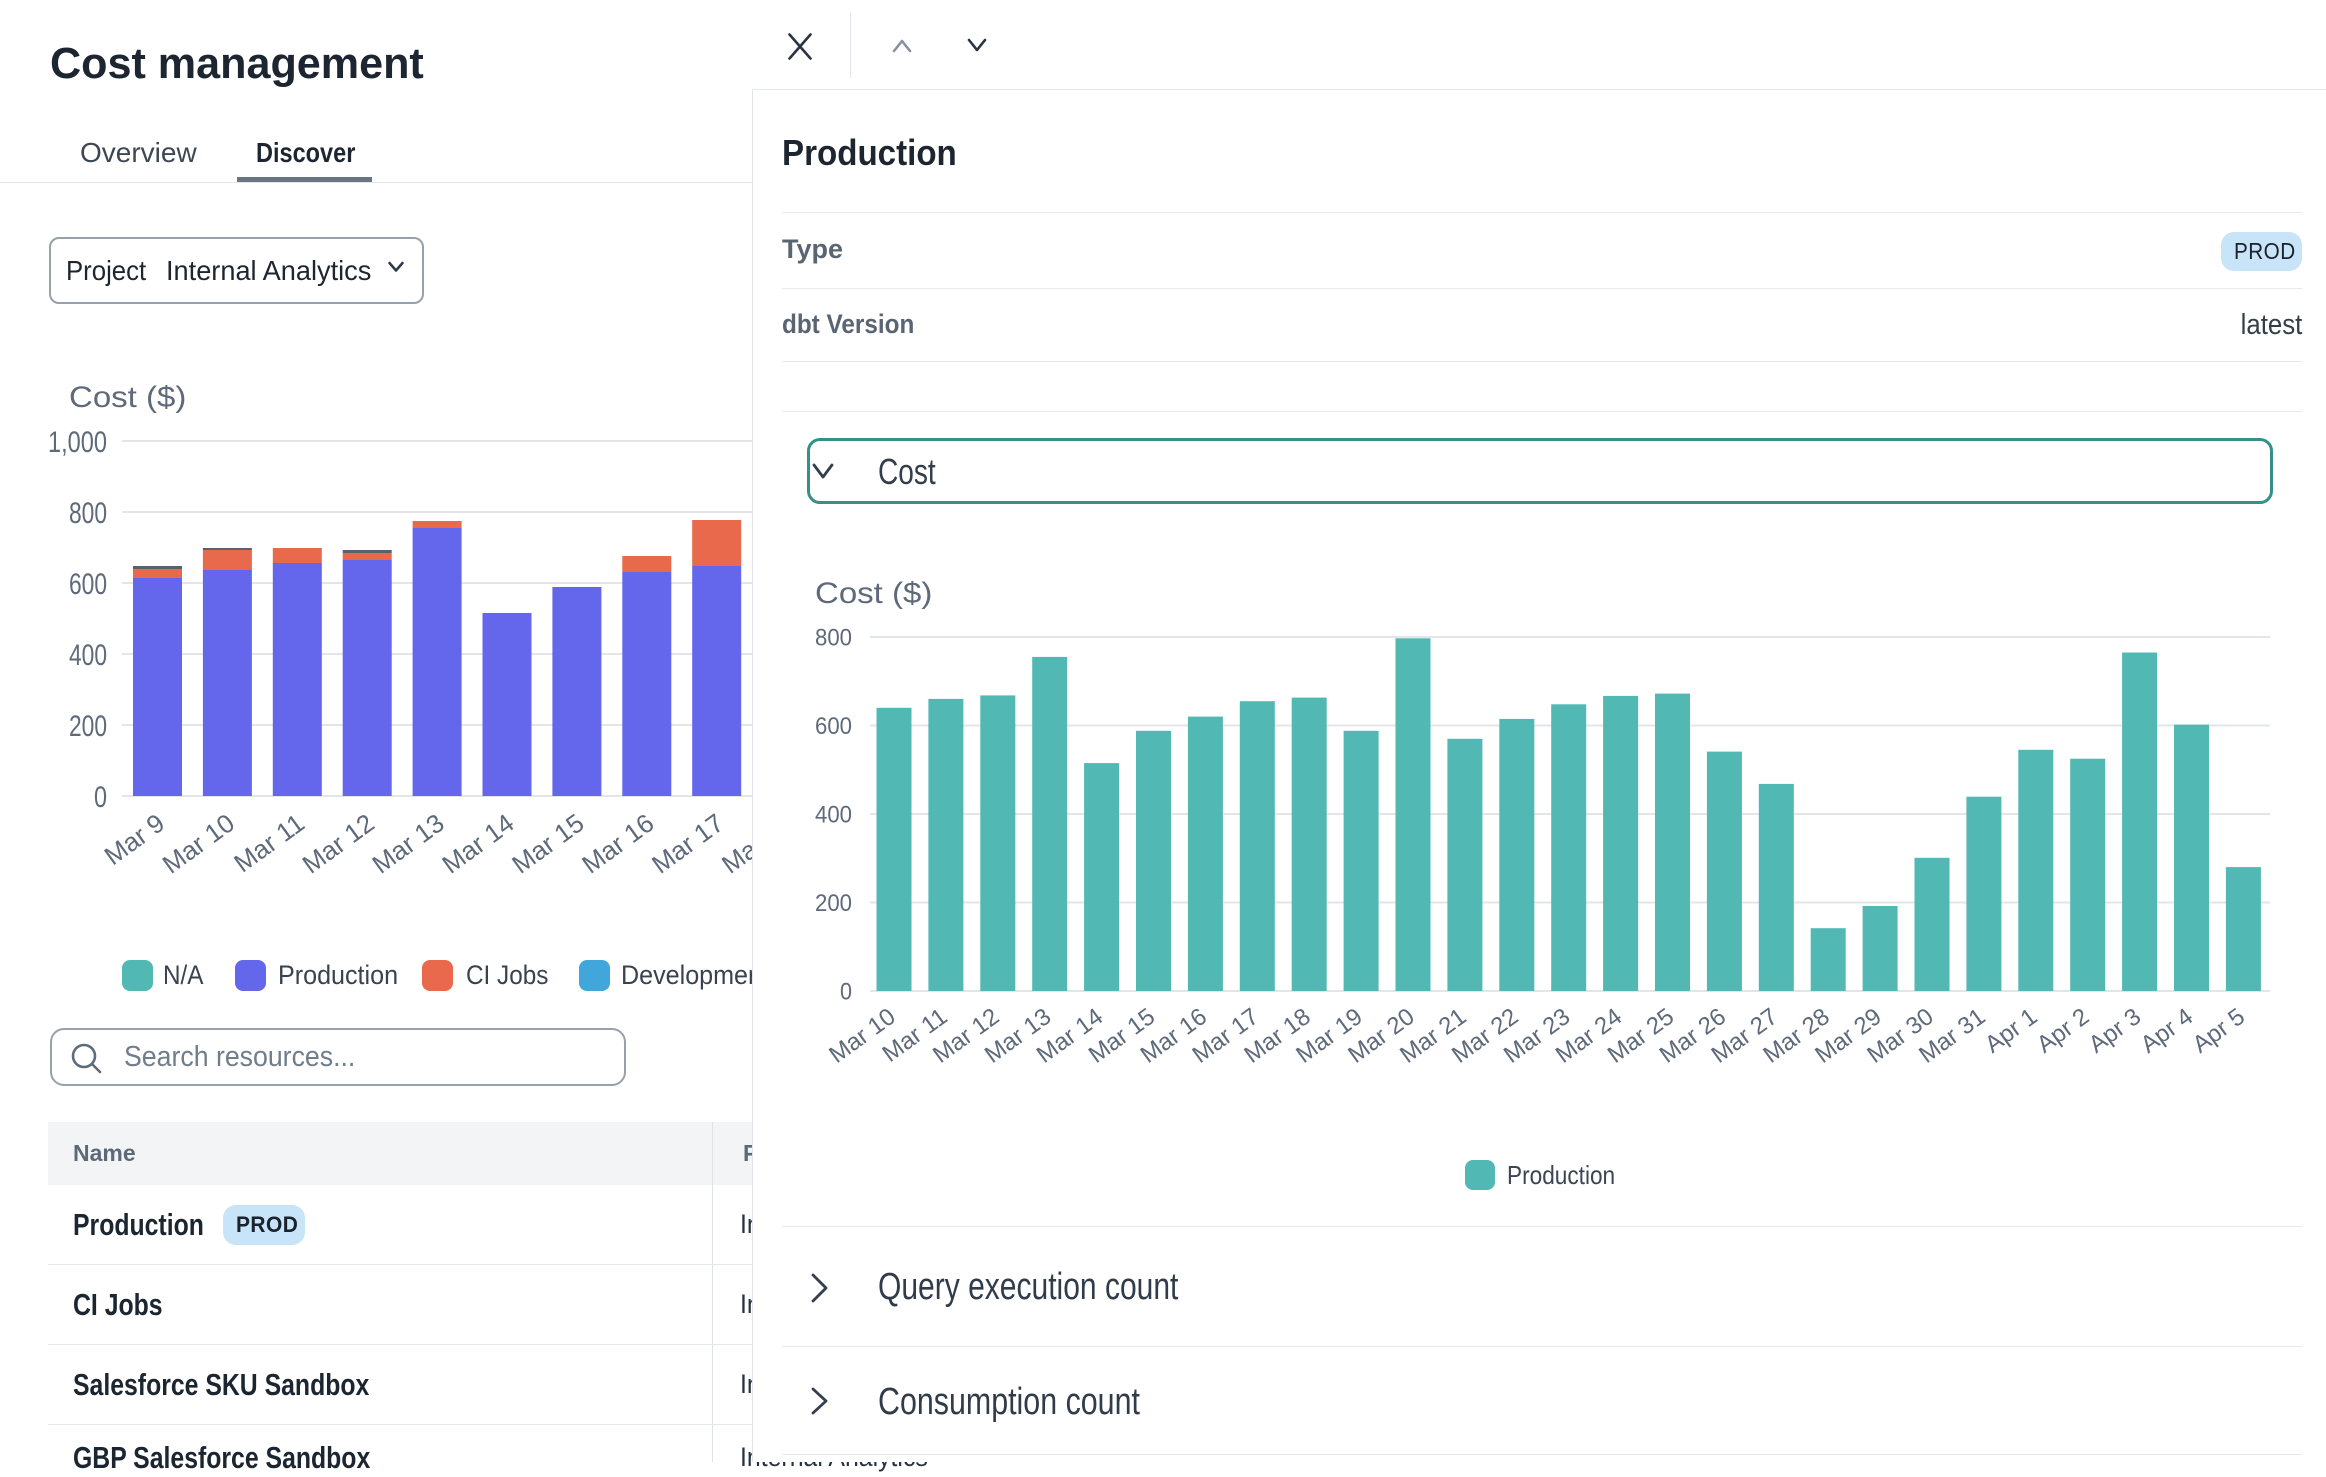 The height and width of the screenshot is (1477, 2326). Describe the element at coordinates (198, 844) in the screenshot. I see `svg-text: Mar 10` at that location.